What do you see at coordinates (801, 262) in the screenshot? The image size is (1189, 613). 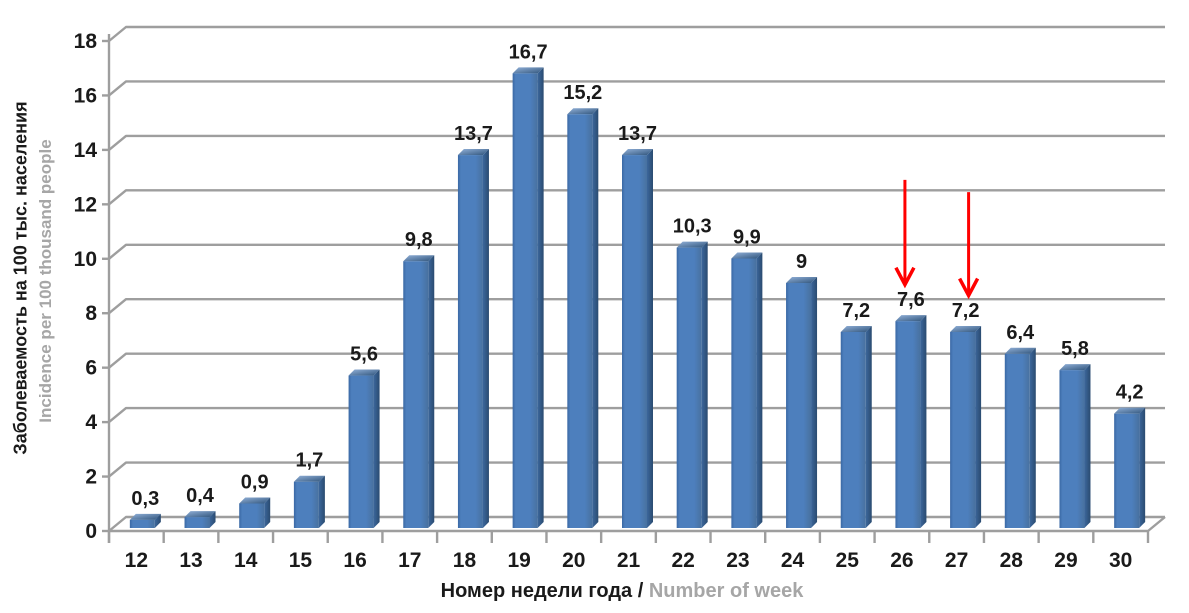 I see `bar-value-label: 9` at bounding box center [801, 262].